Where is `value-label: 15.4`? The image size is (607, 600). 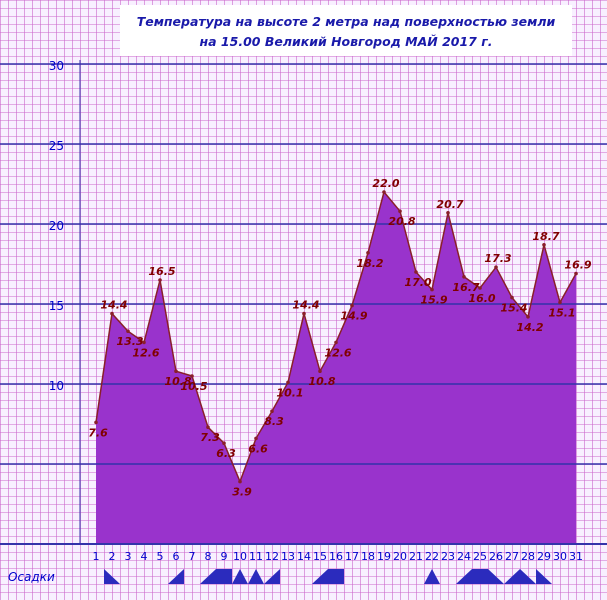
value-label: 15.4 is located at coordinates (513, 308).